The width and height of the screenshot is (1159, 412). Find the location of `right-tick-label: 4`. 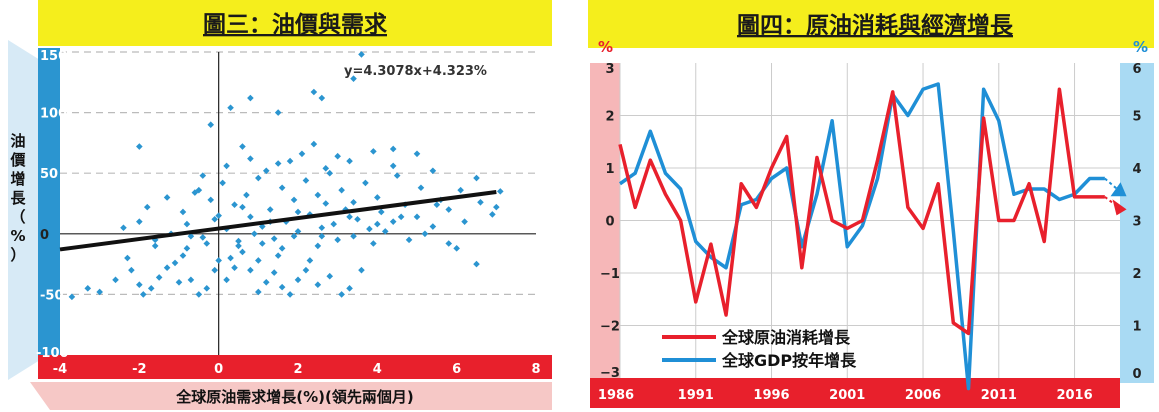

right-tick-label: 4 is located at coordinates (1136, 169).